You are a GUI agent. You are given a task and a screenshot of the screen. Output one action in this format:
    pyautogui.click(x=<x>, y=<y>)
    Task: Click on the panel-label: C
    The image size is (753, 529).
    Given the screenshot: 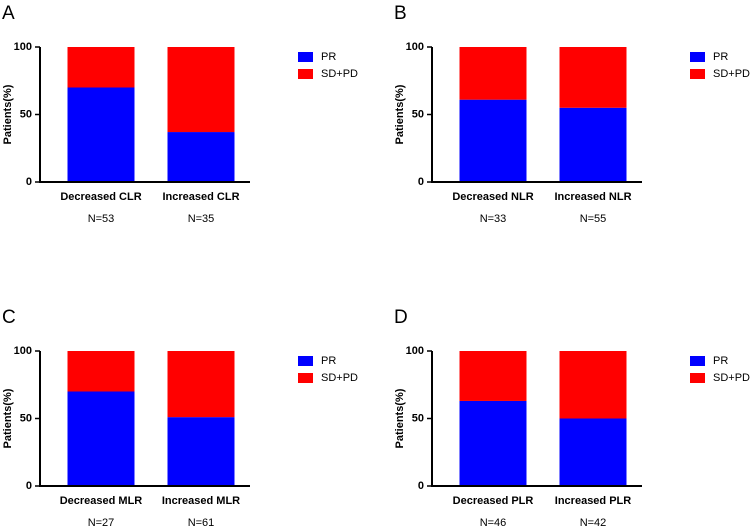 What is the action you would take?
    pyautogui.click(x=9, y=317)
    